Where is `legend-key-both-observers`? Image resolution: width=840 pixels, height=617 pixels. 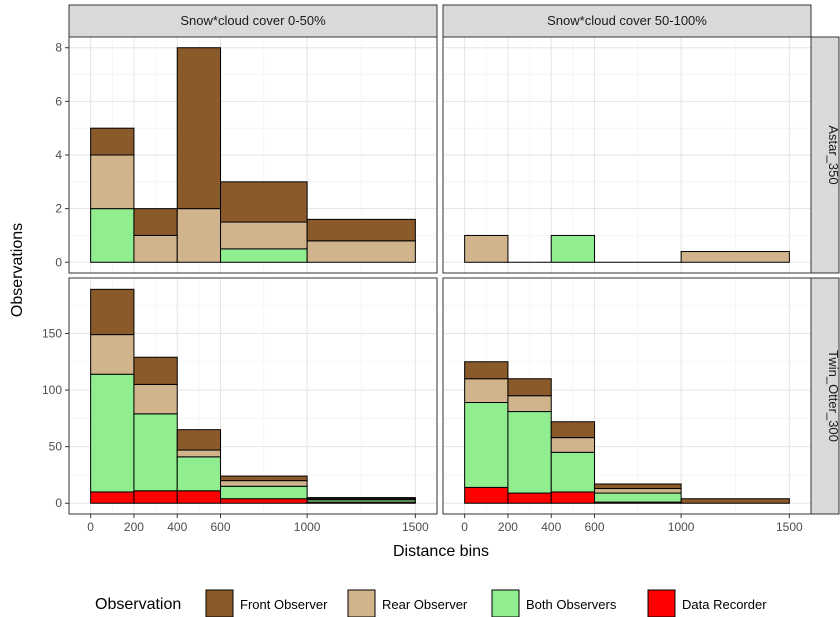
legend-key-both-observers is located at coordinates (505, 603).